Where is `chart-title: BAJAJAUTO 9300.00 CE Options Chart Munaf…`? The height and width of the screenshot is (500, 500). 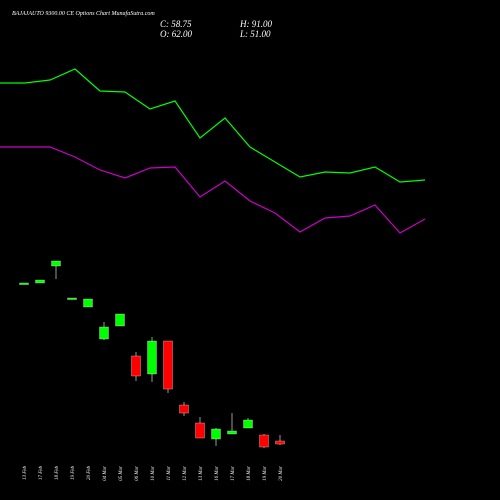
chart-title: BAJAJAUTO 9300.00 CE Options Chart Munaf… is located at coordinates (83, 13).